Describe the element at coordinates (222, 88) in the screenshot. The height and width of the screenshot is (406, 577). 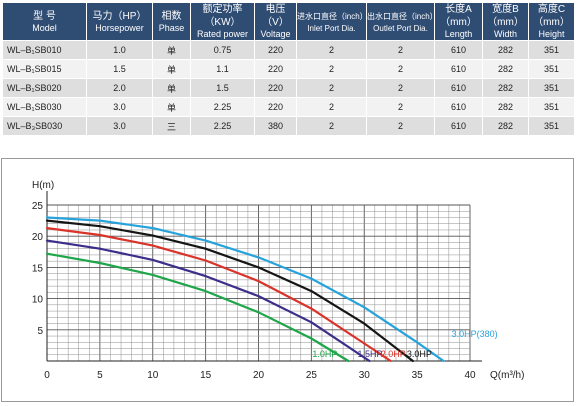
I see `cell-rated-power: 1.5` at that location.